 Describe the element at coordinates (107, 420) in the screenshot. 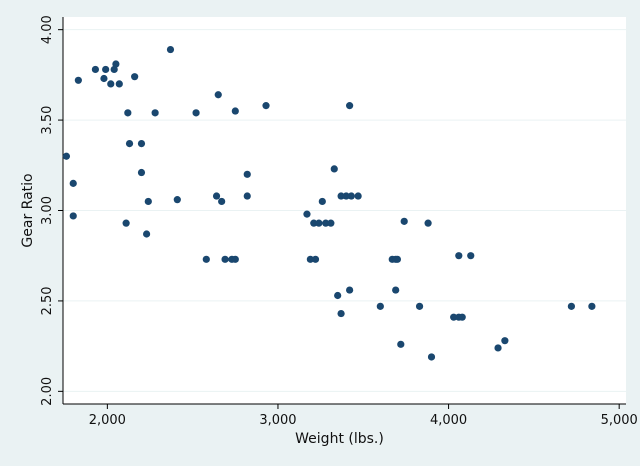

I see `x-tick-label: 2,000` at that location.